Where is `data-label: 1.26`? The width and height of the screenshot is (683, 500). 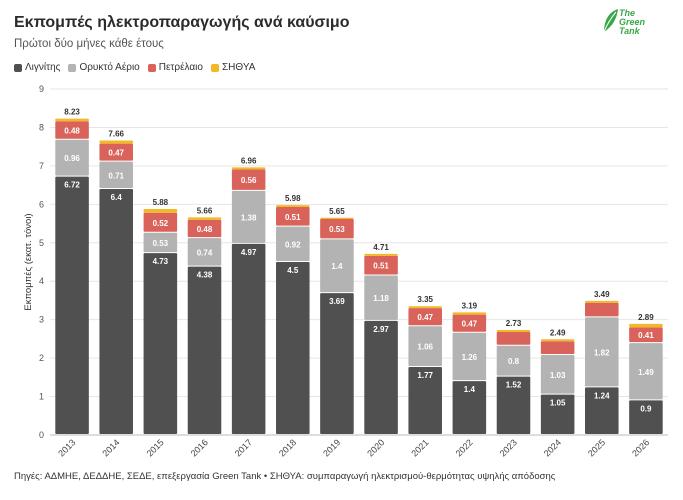 data-label: 1.26 is located at coordinates (470, 357).